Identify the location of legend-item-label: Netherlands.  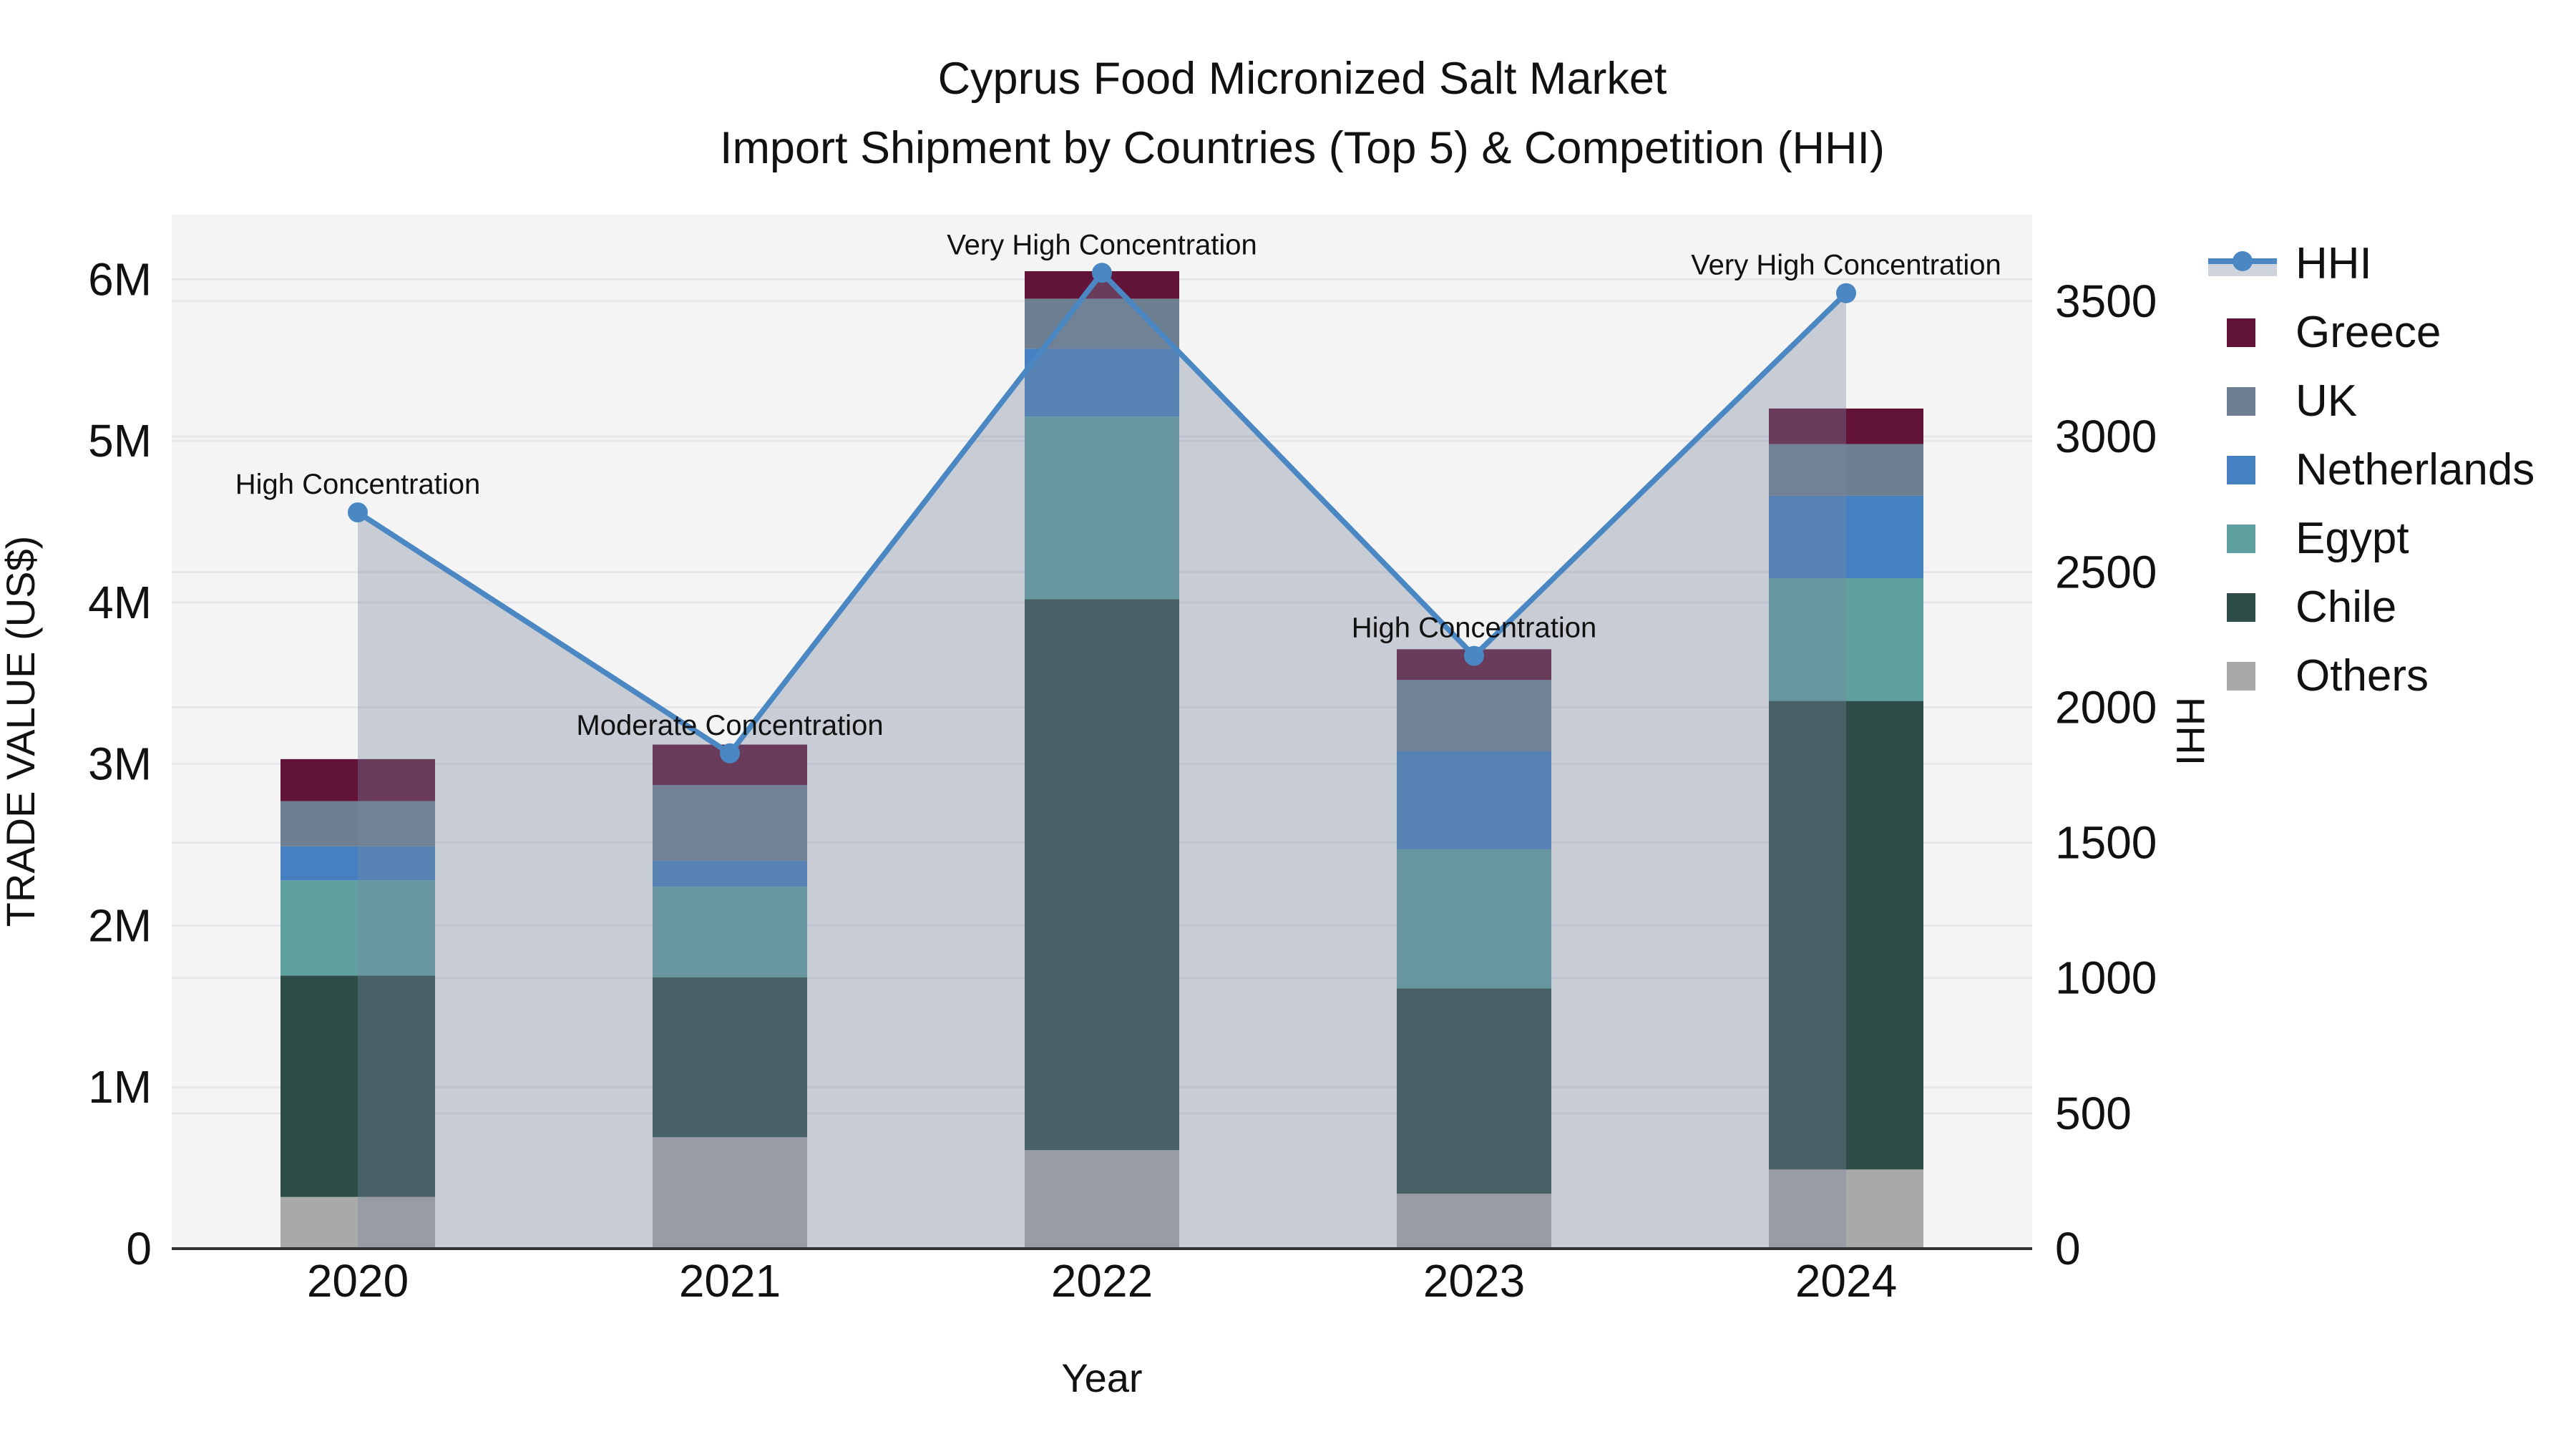
(2415, 469).